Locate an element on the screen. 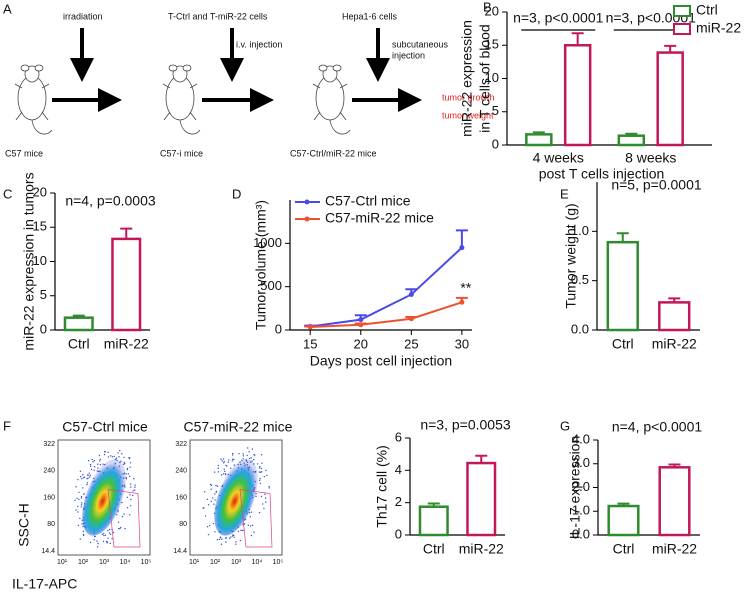 This screenshot has width=750, height=594. mouse is located at coordinates (181, 99).